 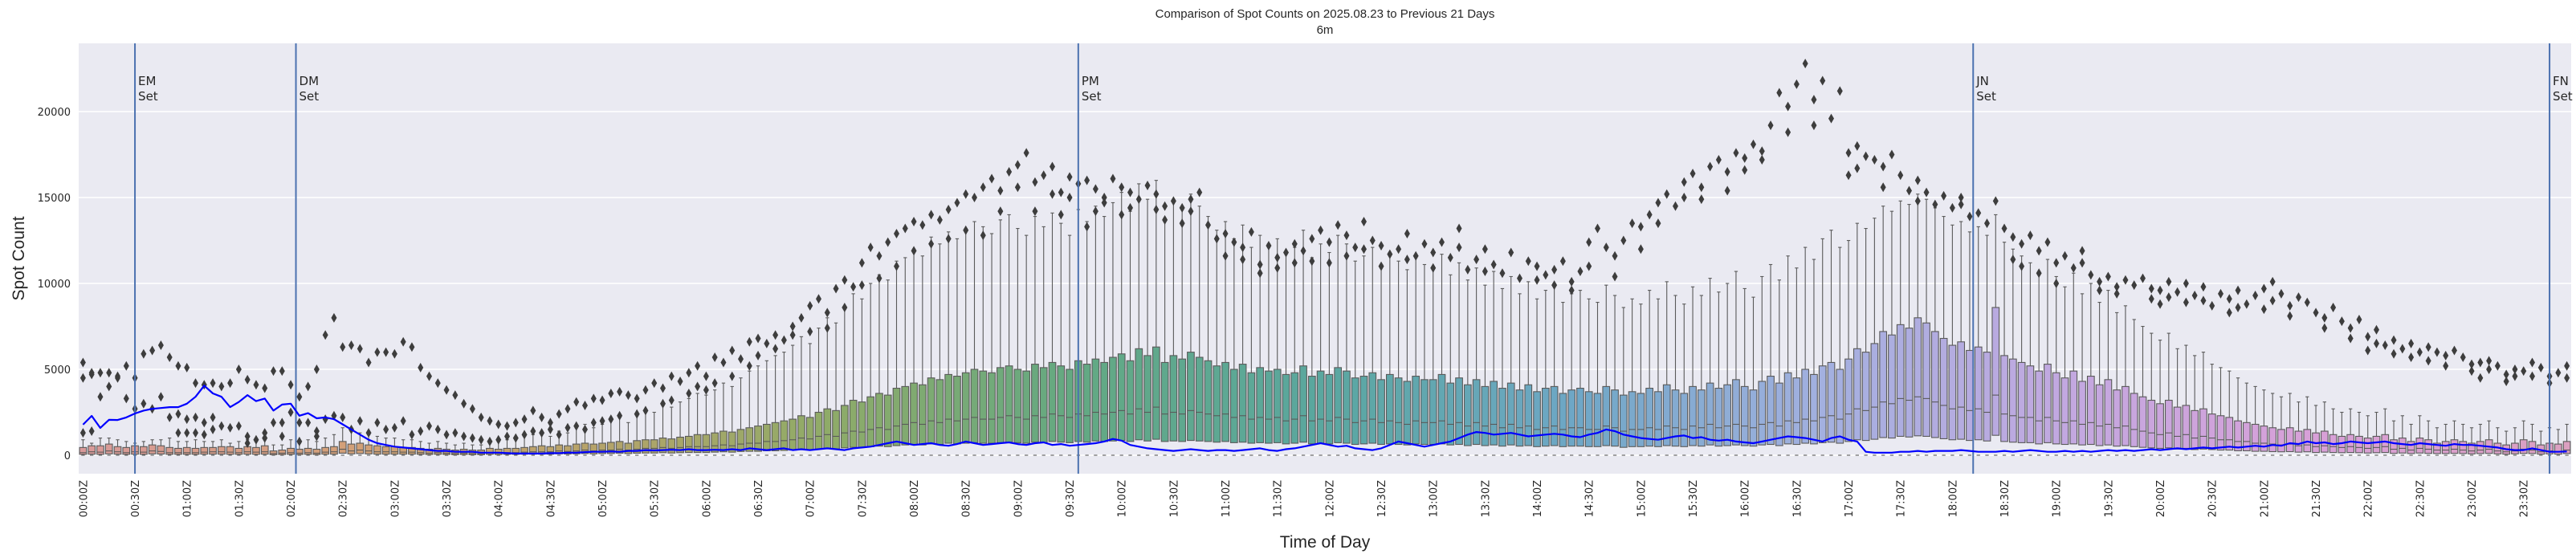 What do you see at coordinates (1325, 30) in the screenshot?
I see `chart-subtitle: 6m` at bounding box center [1325, 30].